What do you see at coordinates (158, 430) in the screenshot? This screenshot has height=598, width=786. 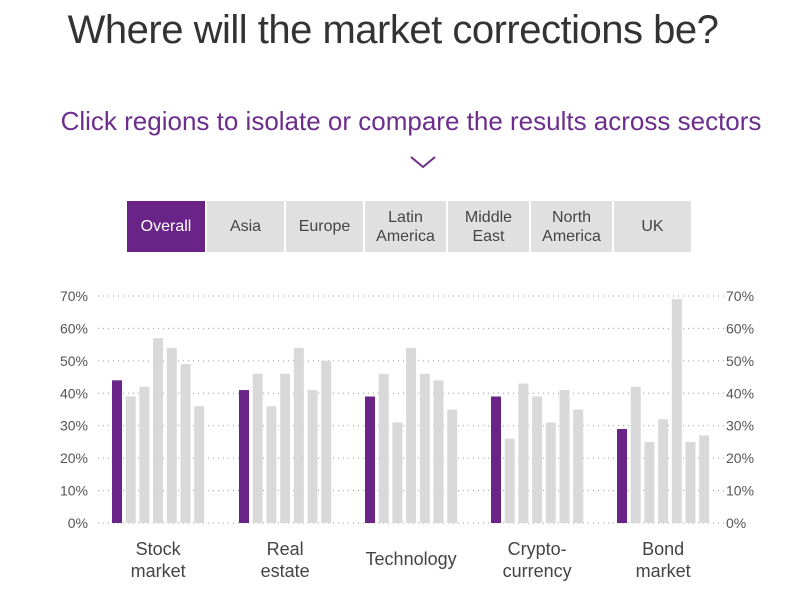 I see `bar-latin-america-stock-market` at bounding box center [158, 430].